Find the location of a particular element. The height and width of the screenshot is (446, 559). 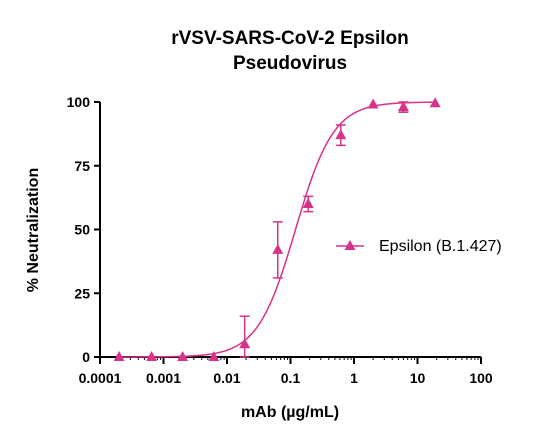

y-tick-label-1: 25 is located at coordinates (82, 293).